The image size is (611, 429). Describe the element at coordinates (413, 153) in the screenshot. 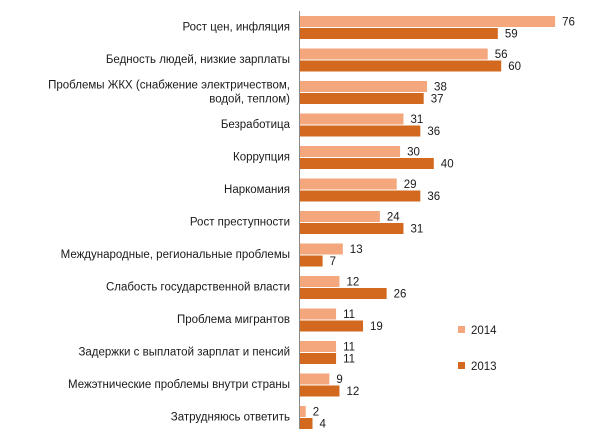

I see `value-label-2014: 30` at that location.